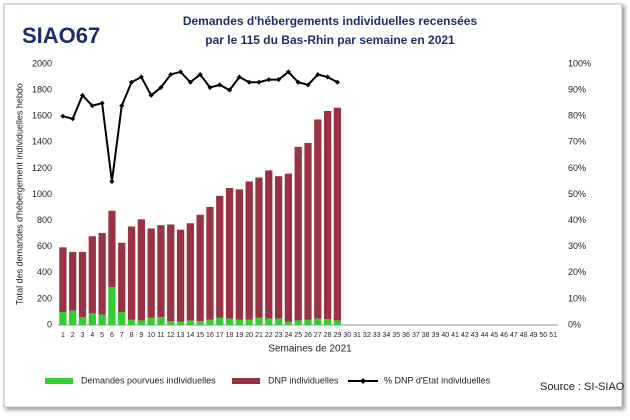  Describe the element at coordinates (249, 335) in the screenshot. I see `x-tick-label: 20` at that location.